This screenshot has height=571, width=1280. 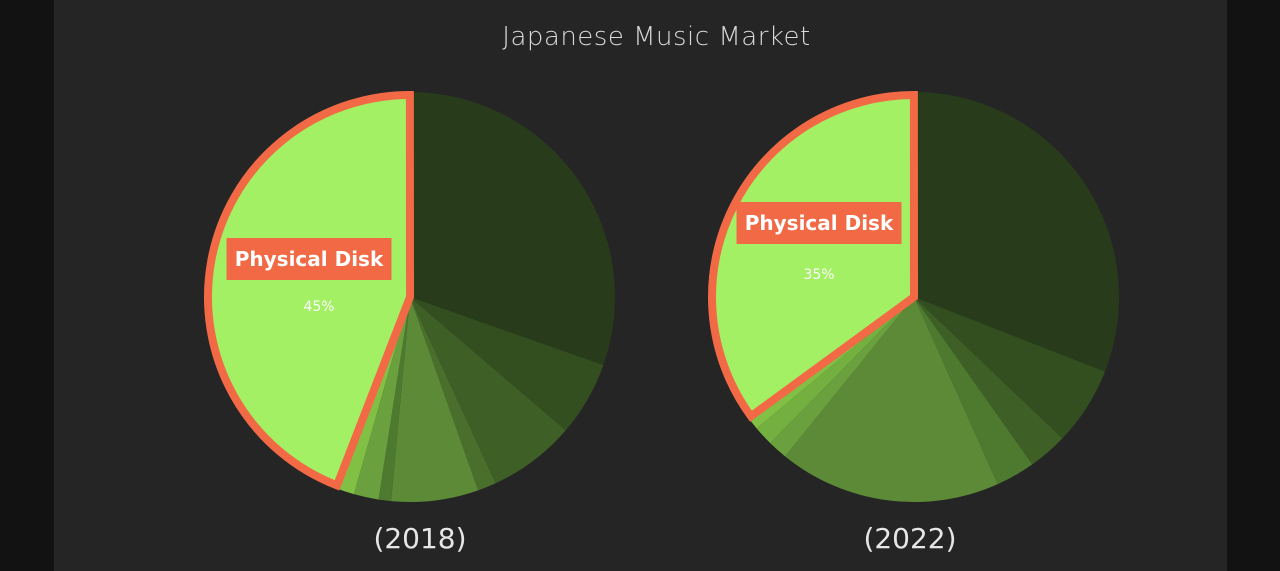 I want to click on percent-label: 45%, so click(x=318, y=307).